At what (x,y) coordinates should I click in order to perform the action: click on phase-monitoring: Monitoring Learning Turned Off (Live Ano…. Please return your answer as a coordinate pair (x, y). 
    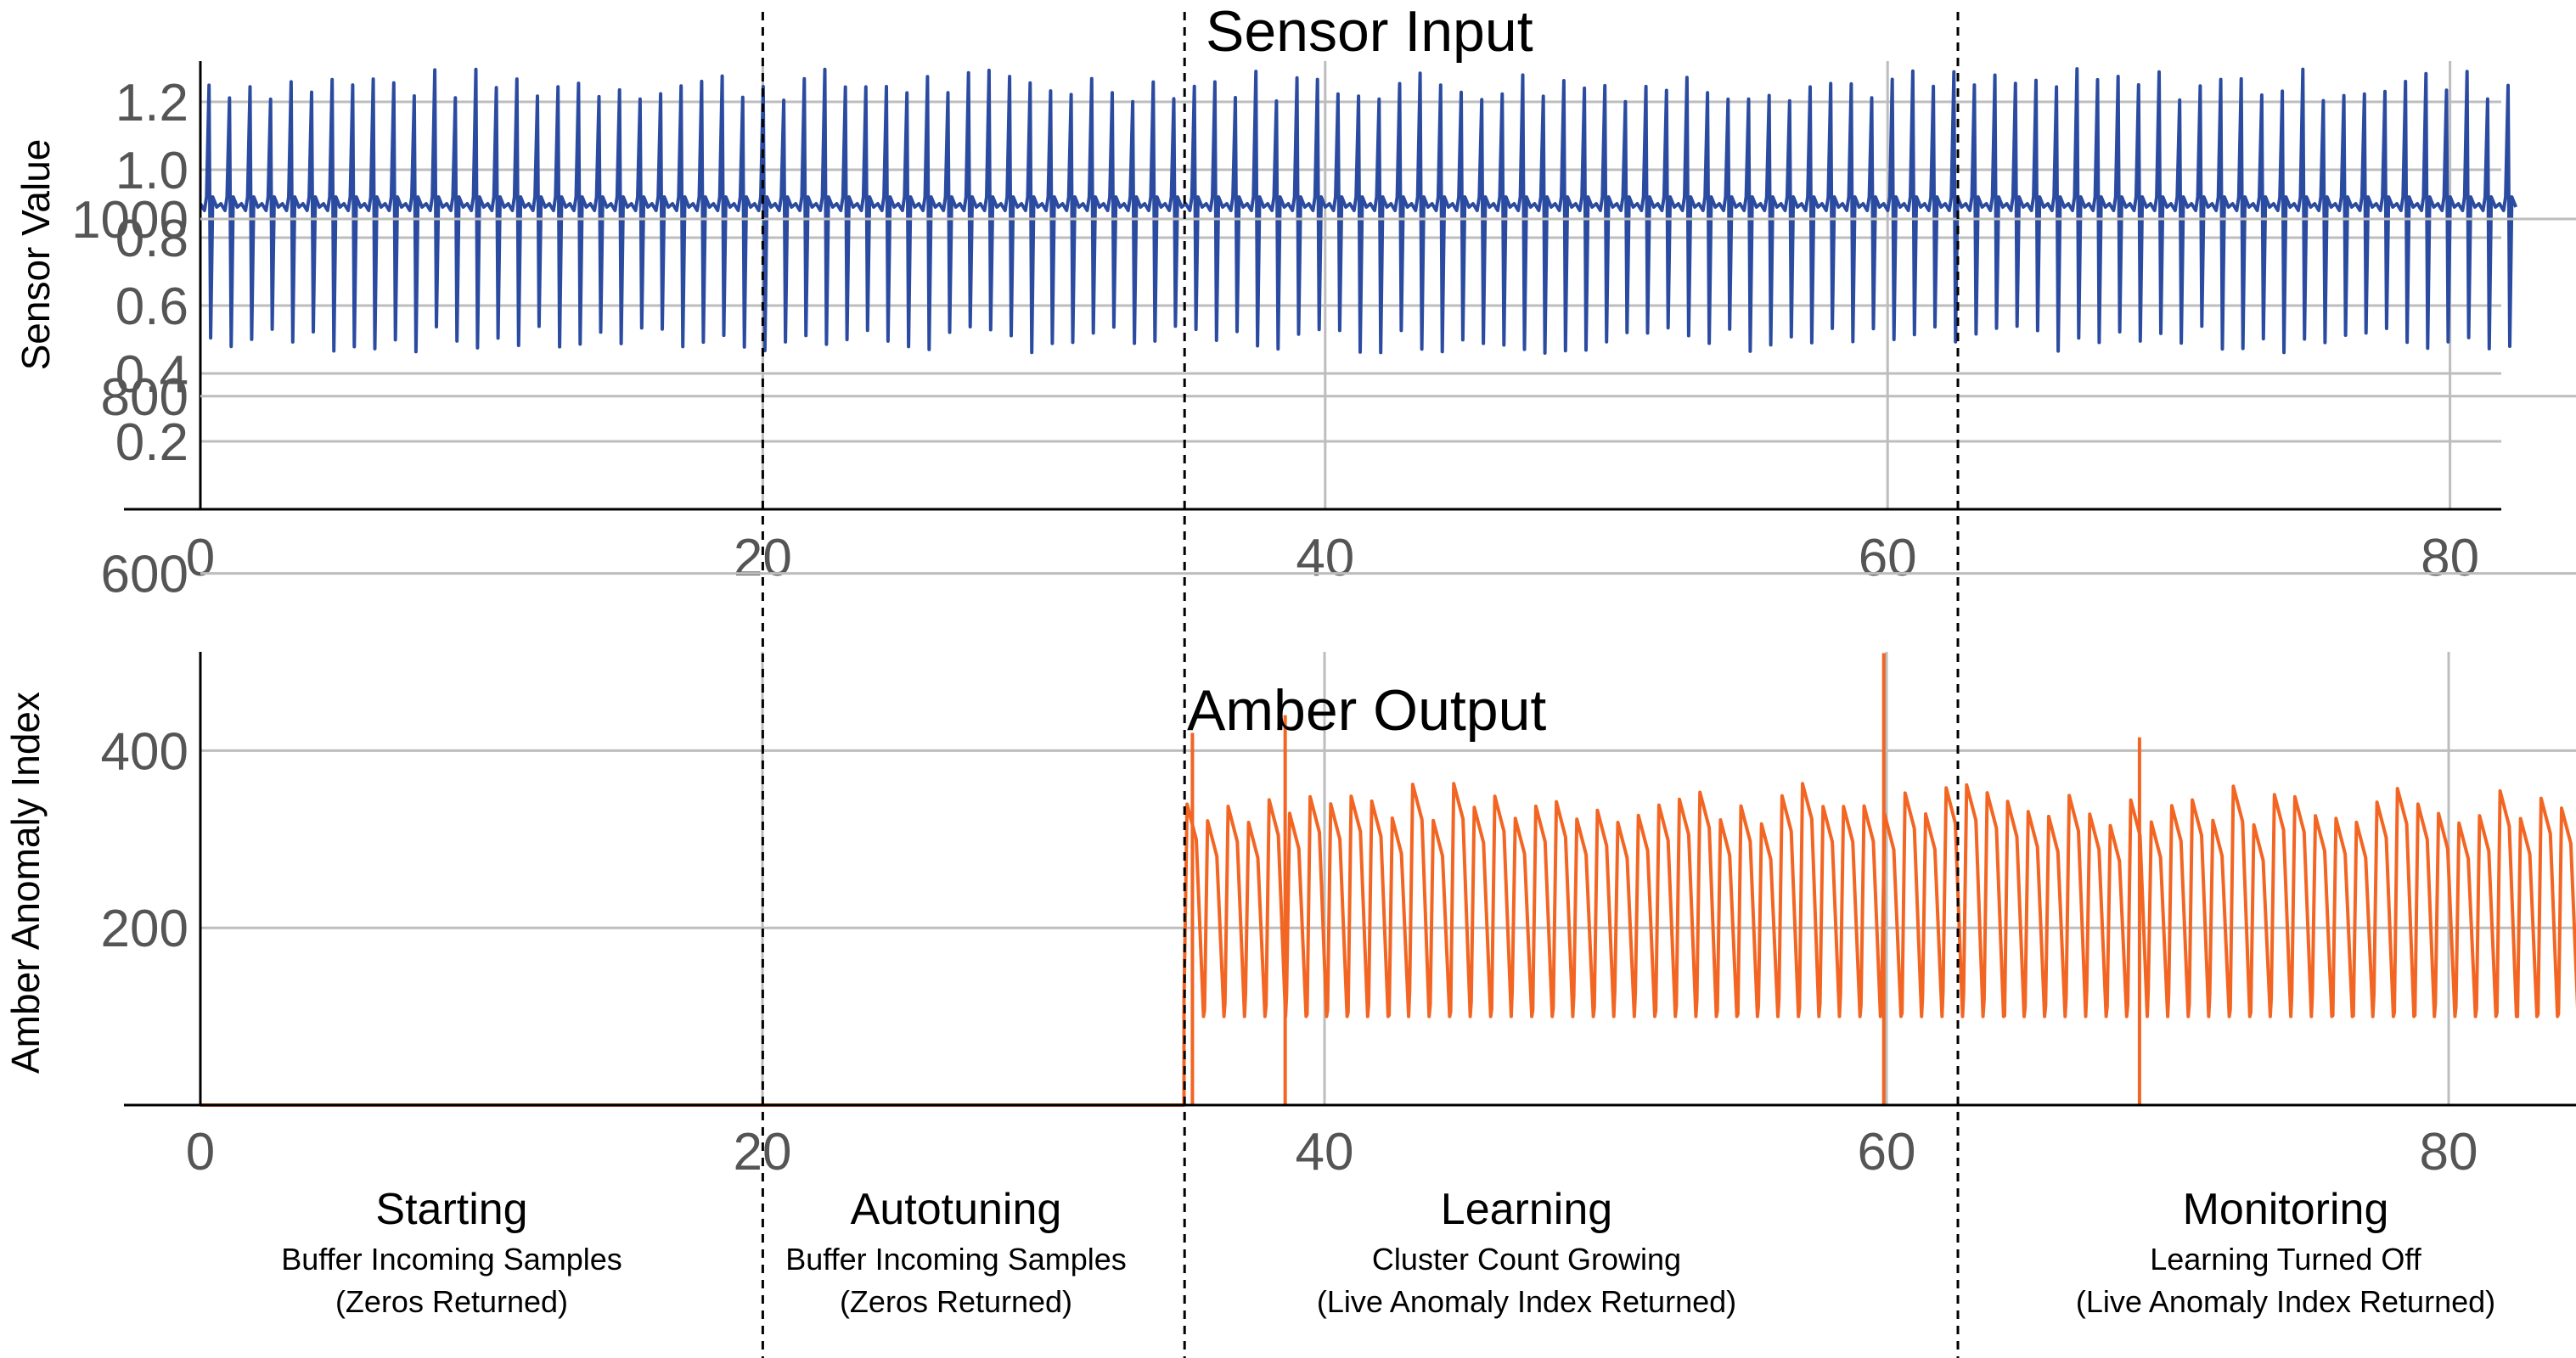
    Looking at the image, I should click on (2285, 1252).